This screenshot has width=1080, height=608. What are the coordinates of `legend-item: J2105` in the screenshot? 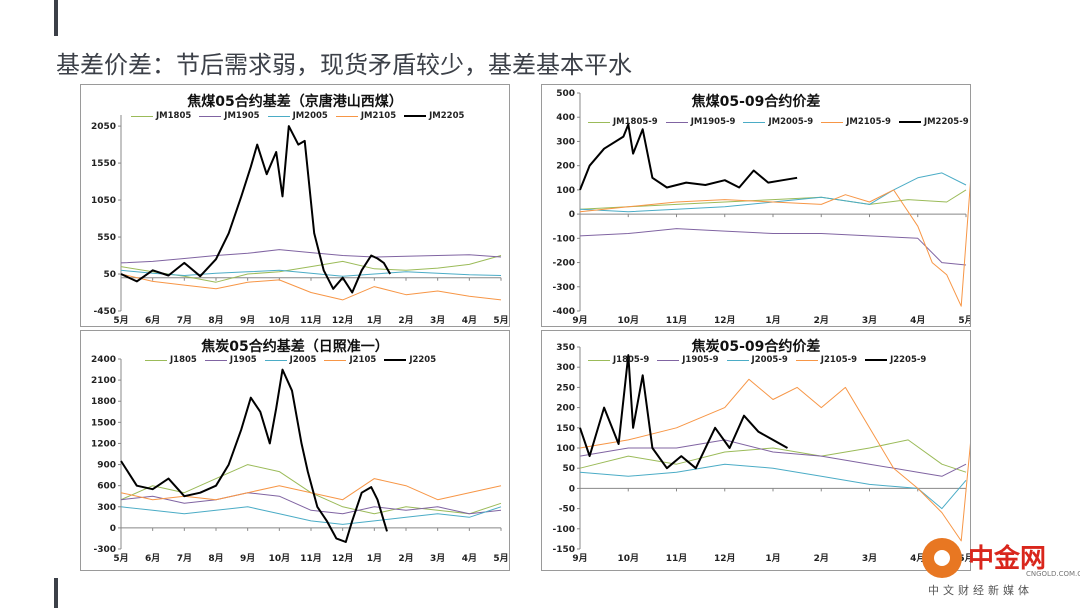 It's located at (350, 360).